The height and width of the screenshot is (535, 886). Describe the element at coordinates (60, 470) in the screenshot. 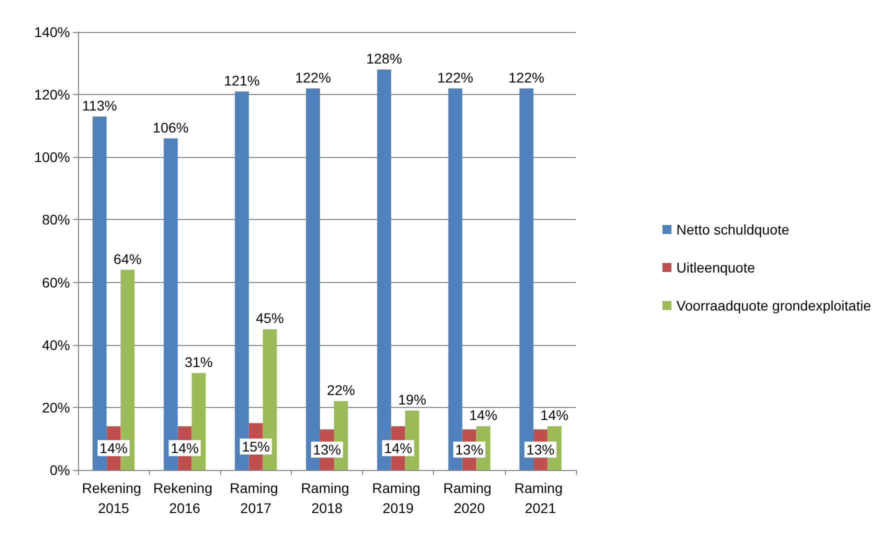

I see `y-tick-label: 0%` at that location.